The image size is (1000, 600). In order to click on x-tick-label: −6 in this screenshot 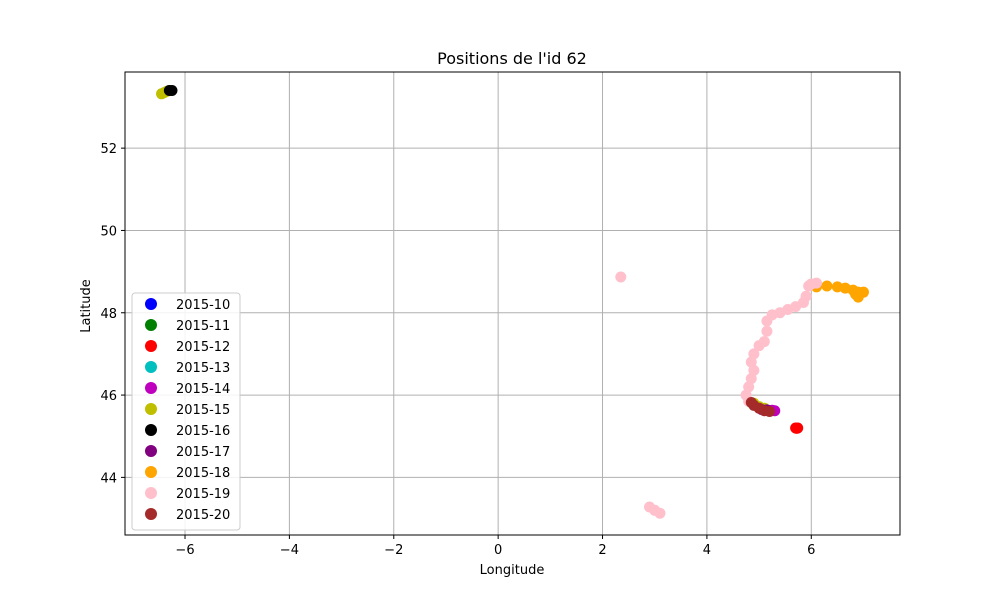, I will do `click(184, 550)`.